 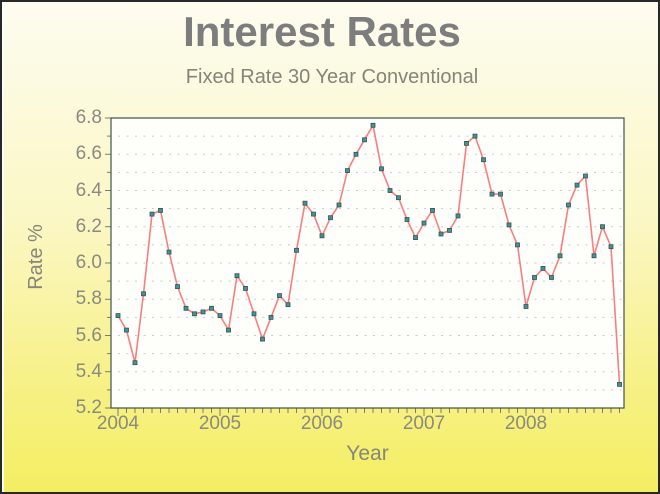 I want to click on y-tick-label: 6.8, so click(x=88, y=117).